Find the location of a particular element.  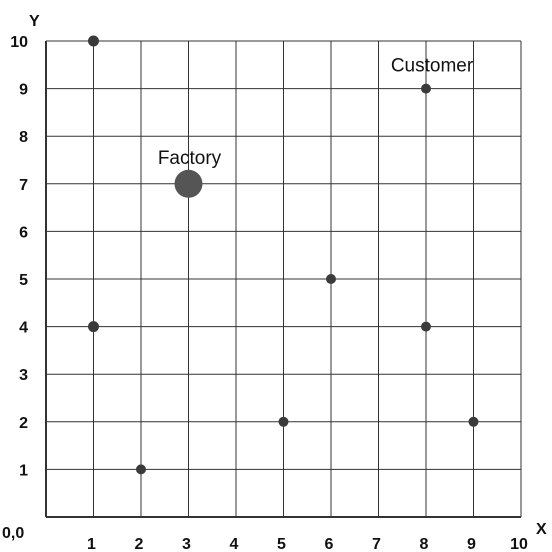

x-tick-label: 1 is located at coordinates (91, 544).